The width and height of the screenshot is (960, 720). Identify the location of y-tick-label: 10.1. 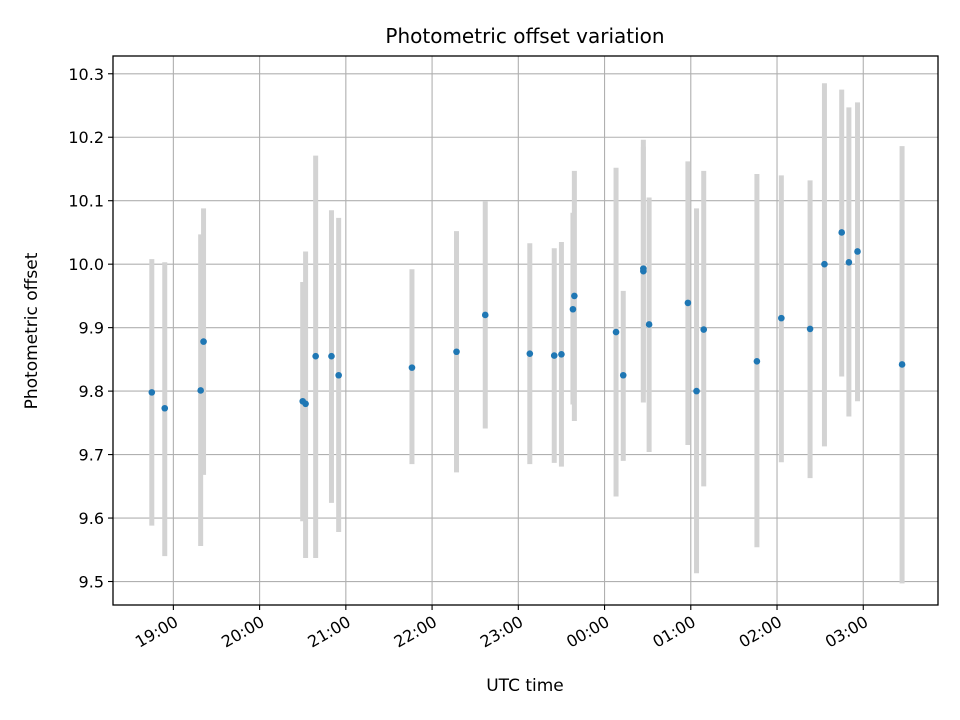
(86, 201).